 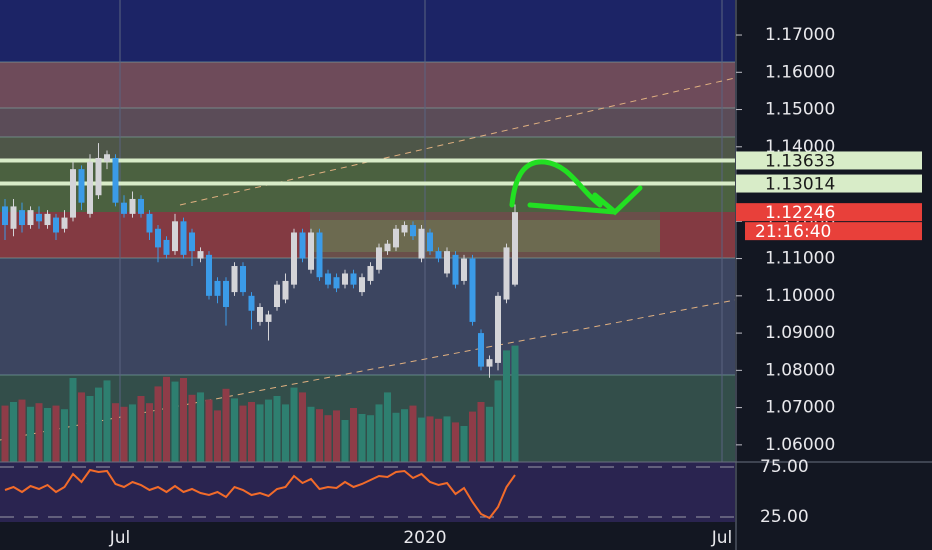 What do you see at coordinates (800, 408) in the screenshot?
I see `y-tick-label: 1.07000` at bounding box center [800, 408].